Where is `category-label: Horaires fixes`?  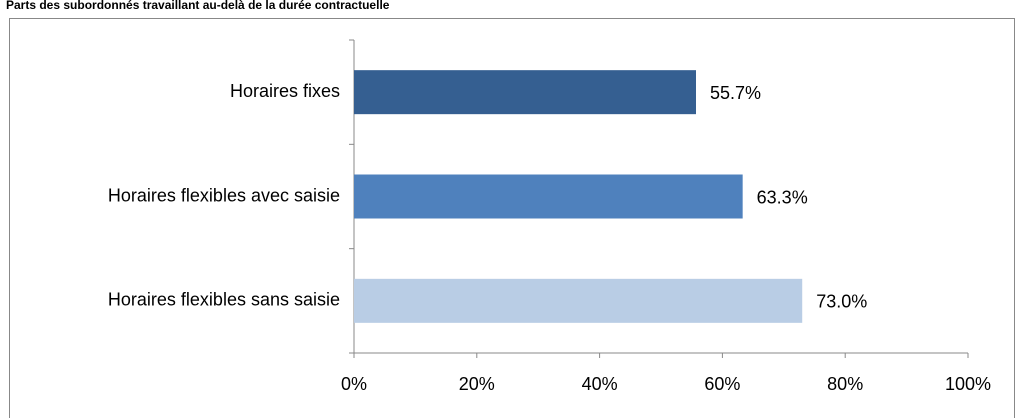 category-label: Horaires fixes is located at coordinates (285, 91).